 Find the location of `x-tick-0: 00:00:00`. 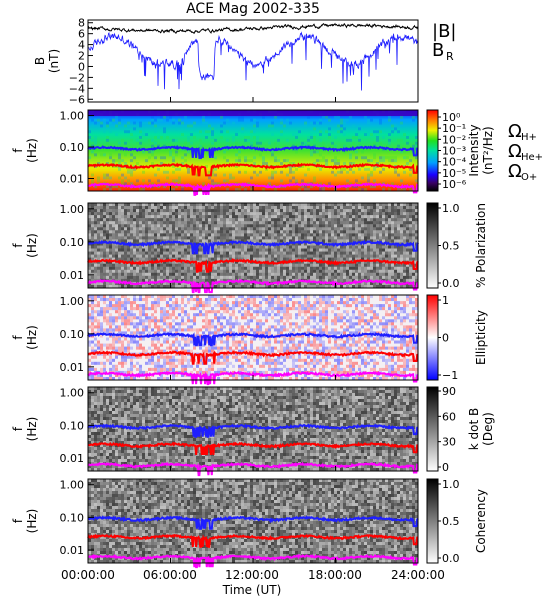

x-tick-0: 00:00:00 is located at coordinates (88, 575).